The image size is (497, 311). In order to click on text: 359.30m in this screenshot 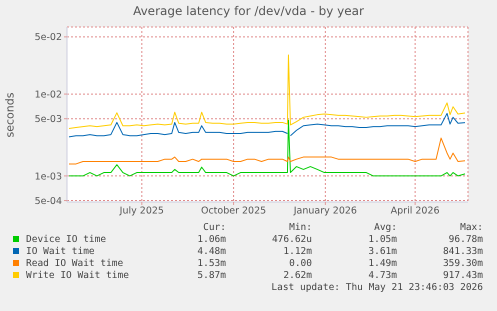, I will do `click(462, 263)`.